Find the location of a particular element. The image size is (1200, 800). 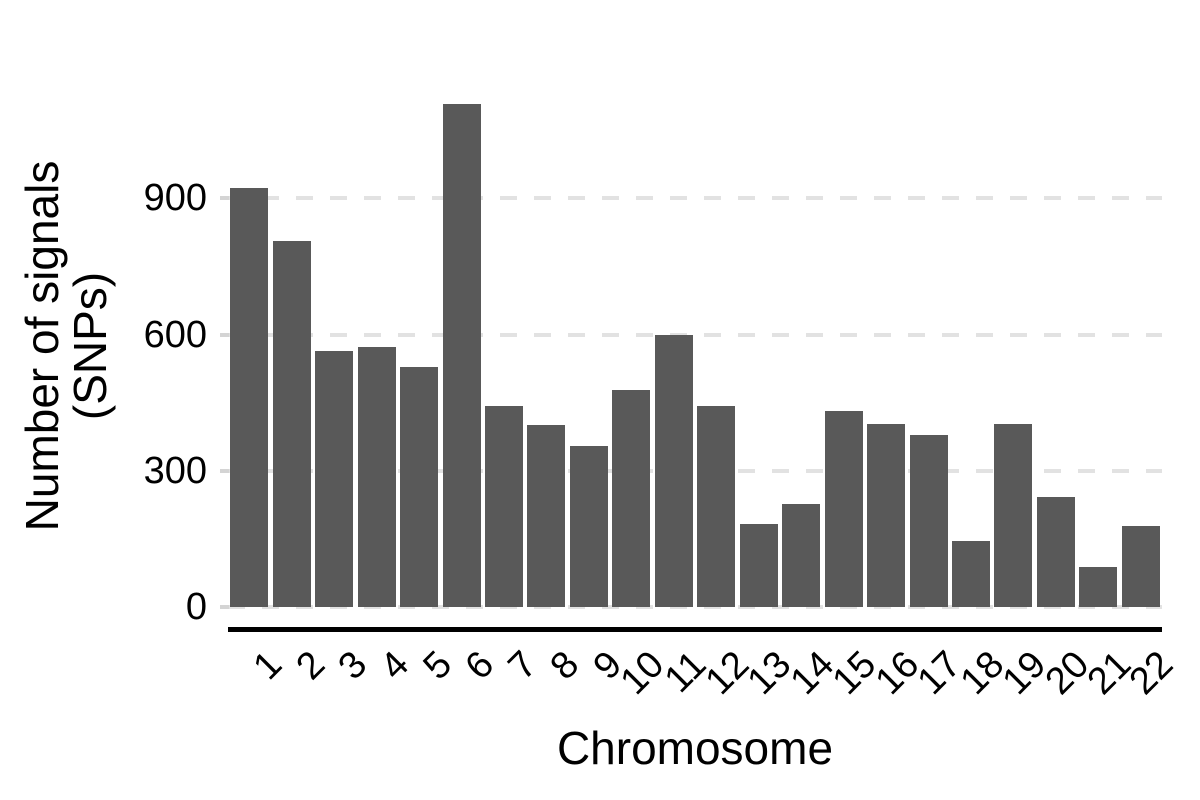

x-tick-label-6: 6 is located at coordinates (480, 665).